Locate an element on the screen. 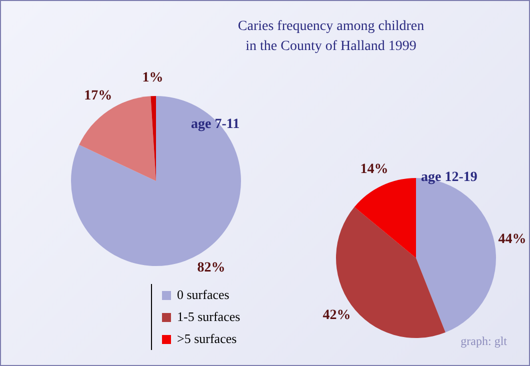 This screenshot has width=530, height=366. data-label: 1% is located at coordinates (153, 78).